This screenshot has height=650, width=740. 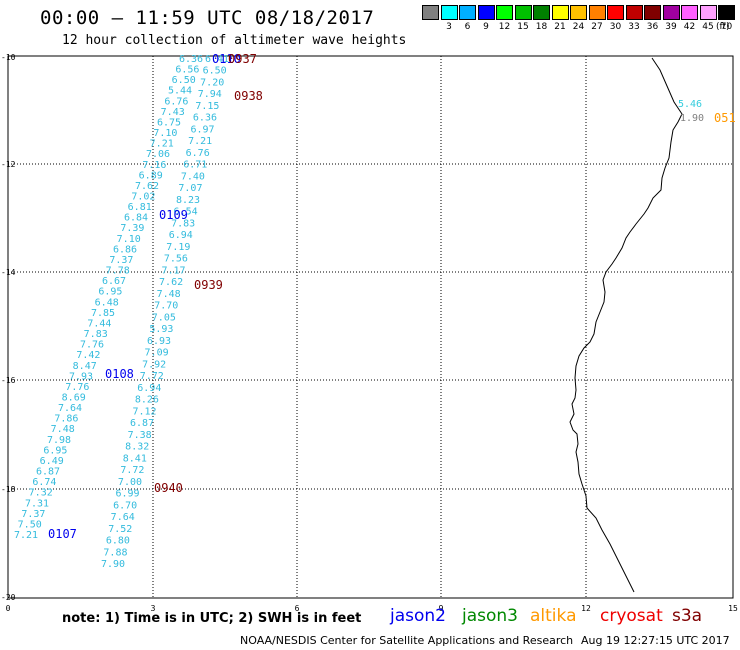 What do you see at coordinates (202, 129) in the screenshot?
I see `track-b-value: 6.97` at bounding box center [202, 129].